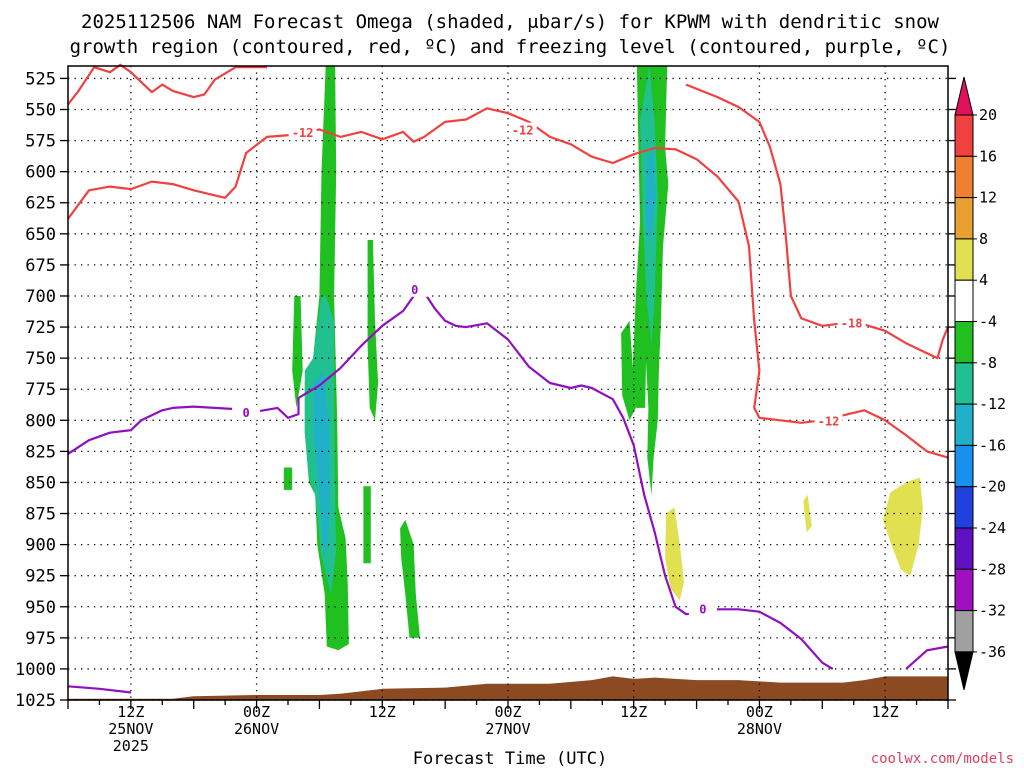 Image resolution: width=1024 pixels, height=768 pixels. I want to click on y-tick-label: 975, so click(40, 639).